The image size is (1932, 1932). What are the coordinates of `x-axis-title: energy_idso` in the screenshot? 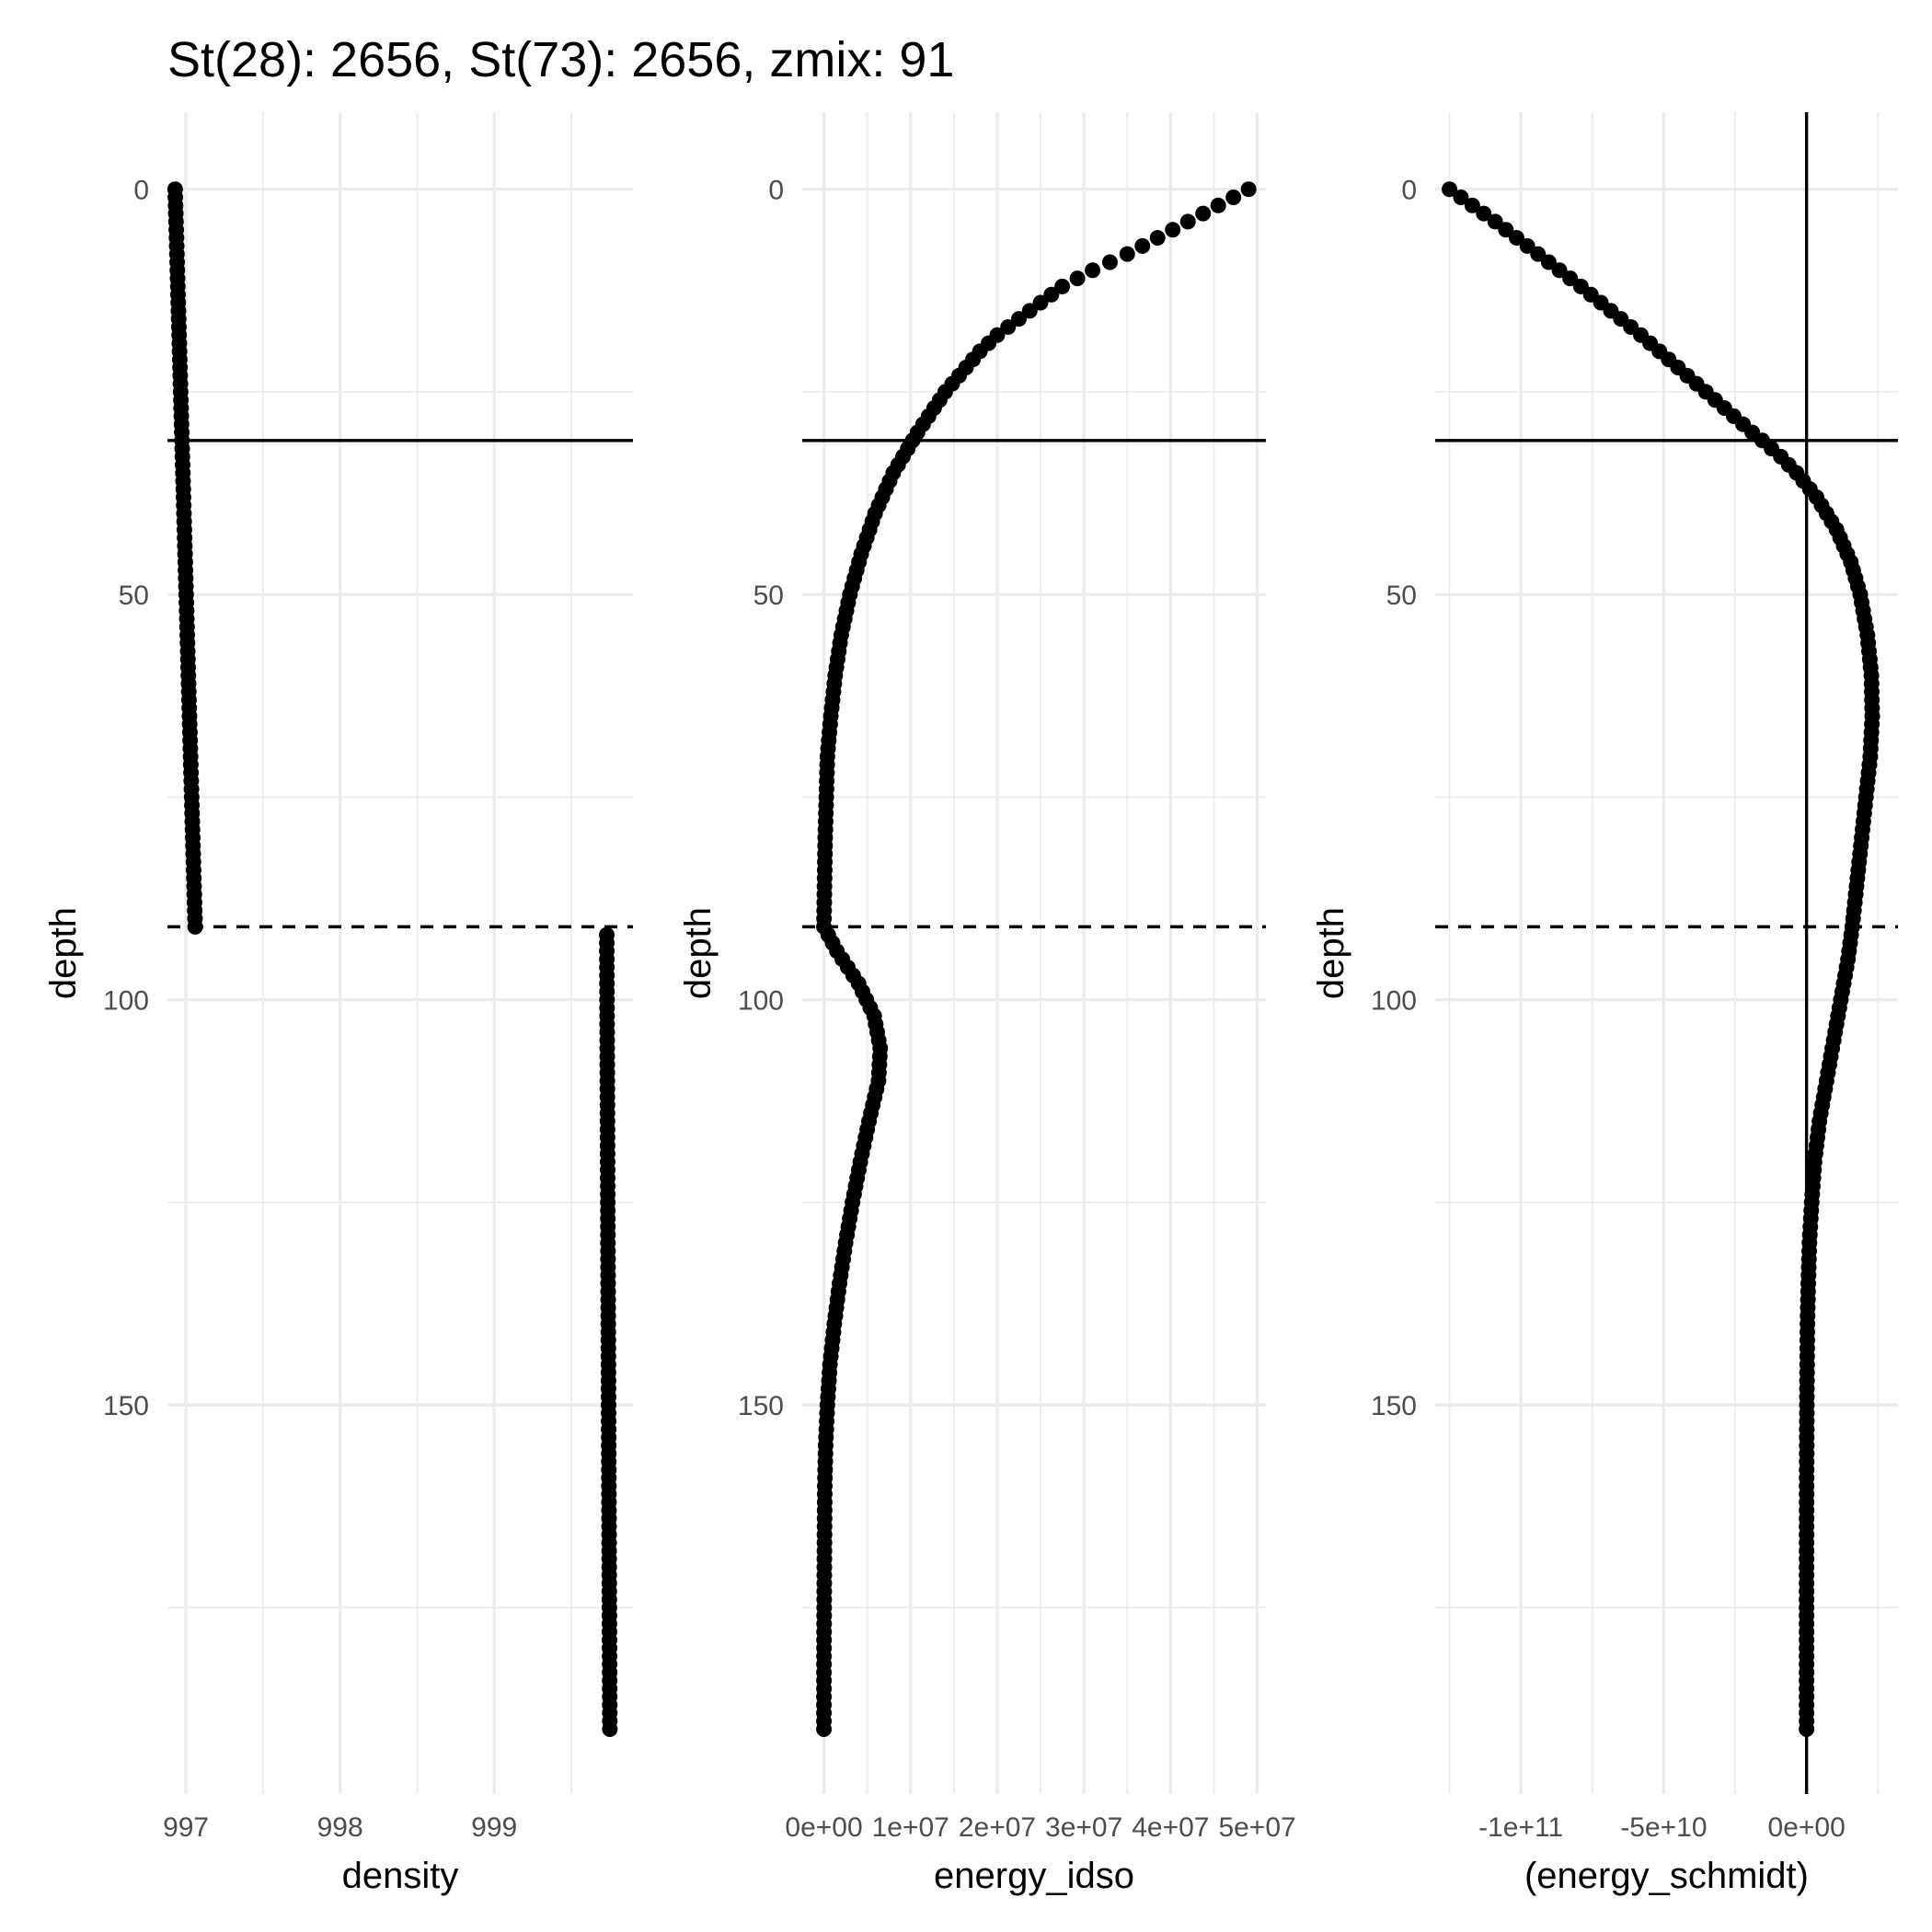 It's located at (1034, 1876).